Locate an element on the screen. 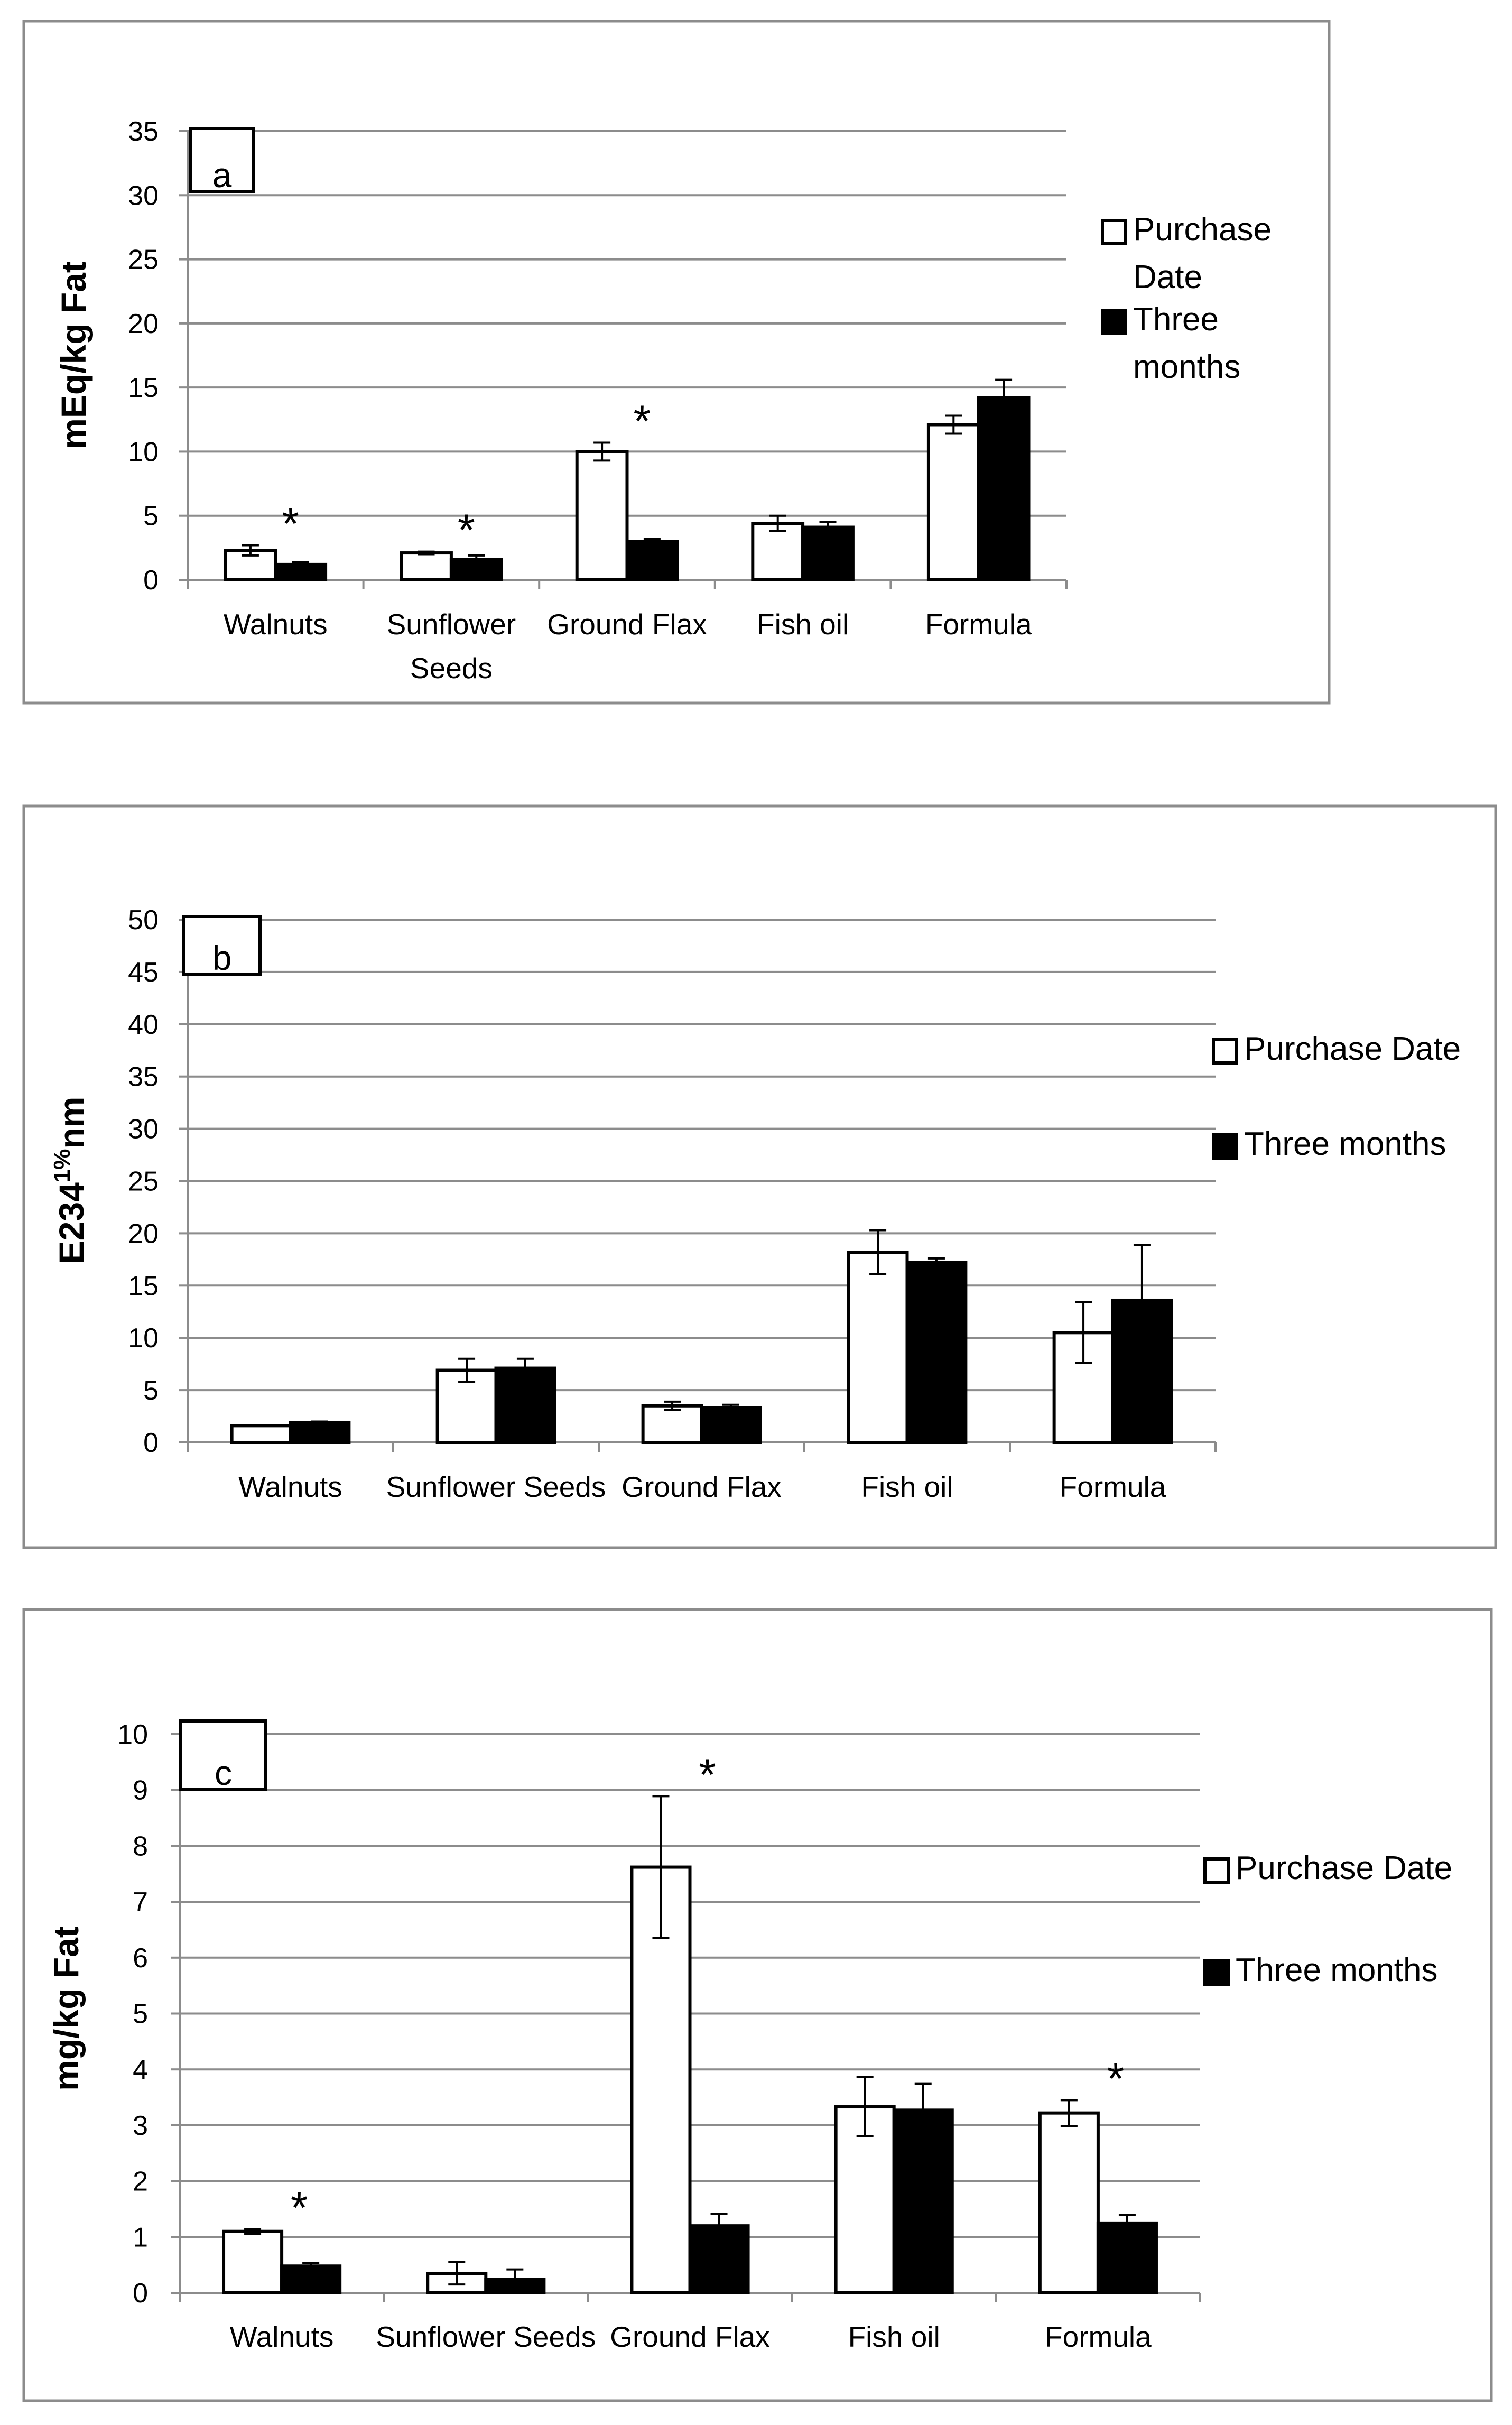 The image size is (1512, 2425). y-tick-label: 4 is located at coordinates (141, 2069).